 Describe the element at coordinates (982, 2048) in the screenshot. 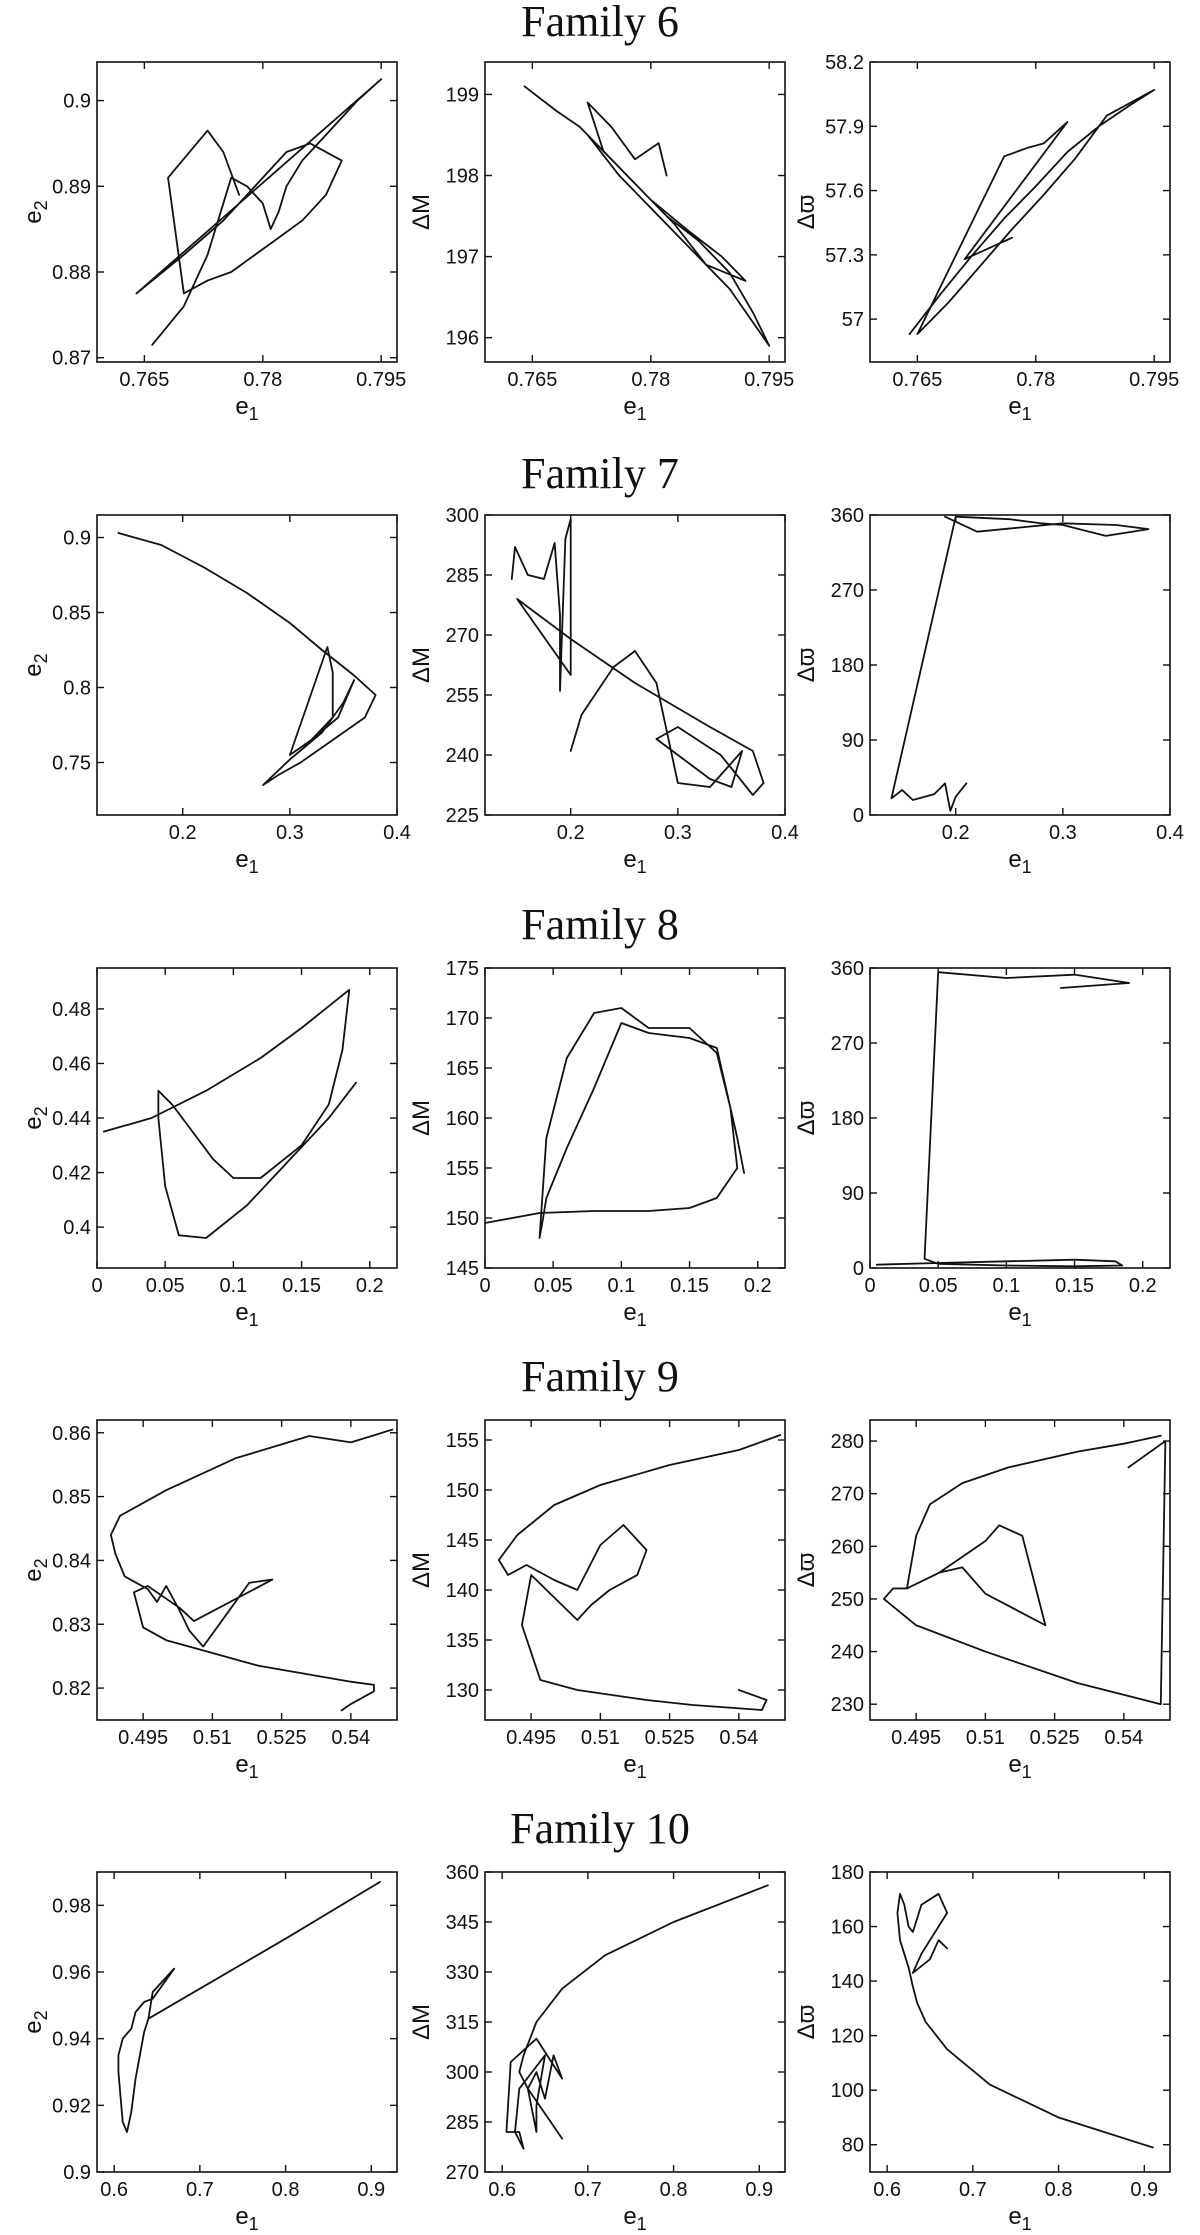

I see `panel: 0.6 0.7 0.8 0.9 80 100 120 140 160 180 e1 Δϖ` at that location.